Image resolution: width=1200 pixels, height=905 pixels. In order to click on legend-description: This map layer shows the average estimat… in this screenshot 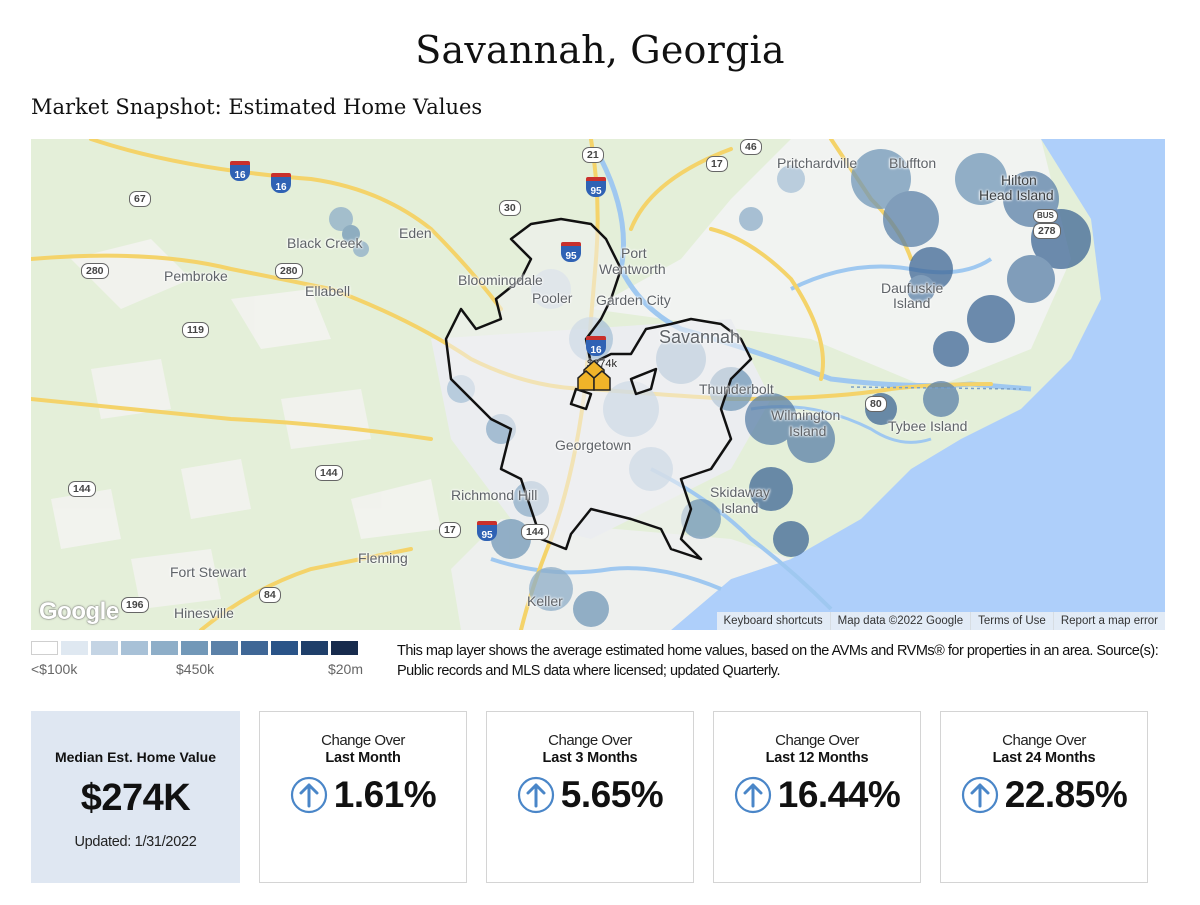, I will do `click(778, 661)`.